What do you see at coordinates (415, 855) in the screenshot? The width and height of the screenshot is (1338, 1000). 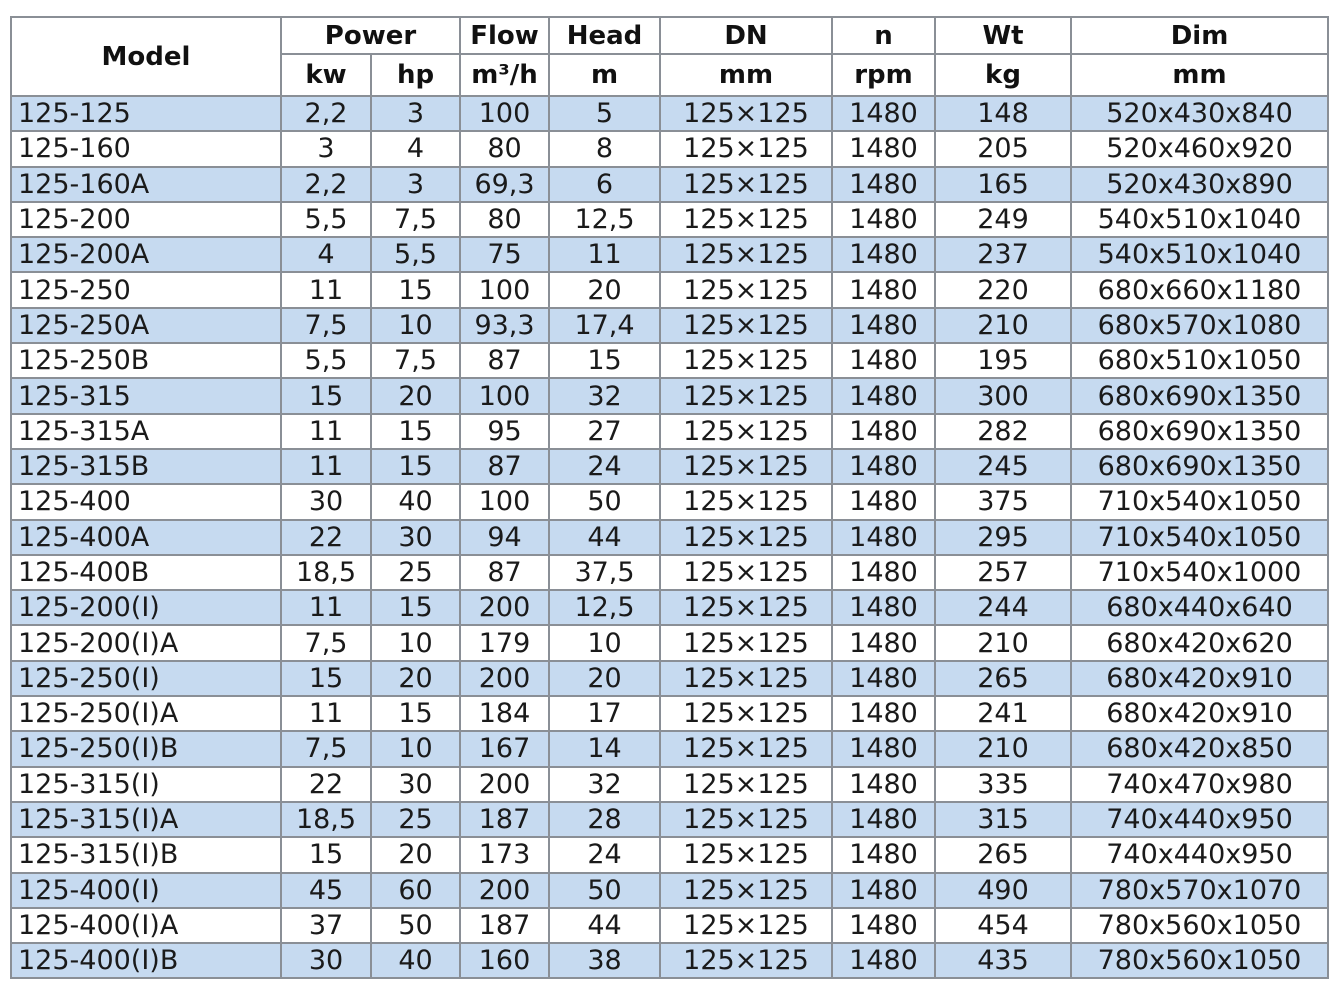 I see `cell-power-hp: 20` at bounding box center [415, 855].